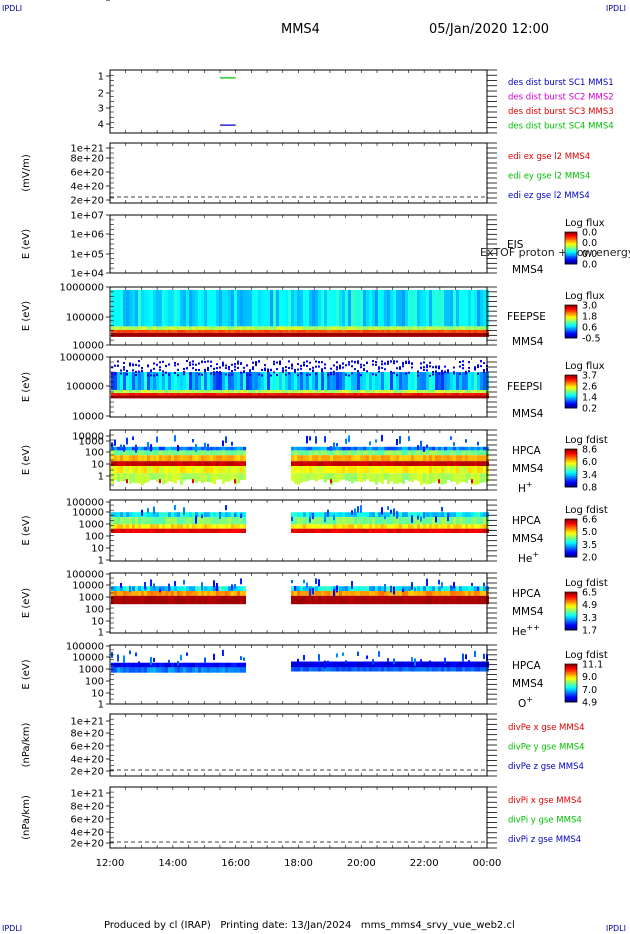  I want to click on colorbar-tick-label: 0.2, so click(589, 409).